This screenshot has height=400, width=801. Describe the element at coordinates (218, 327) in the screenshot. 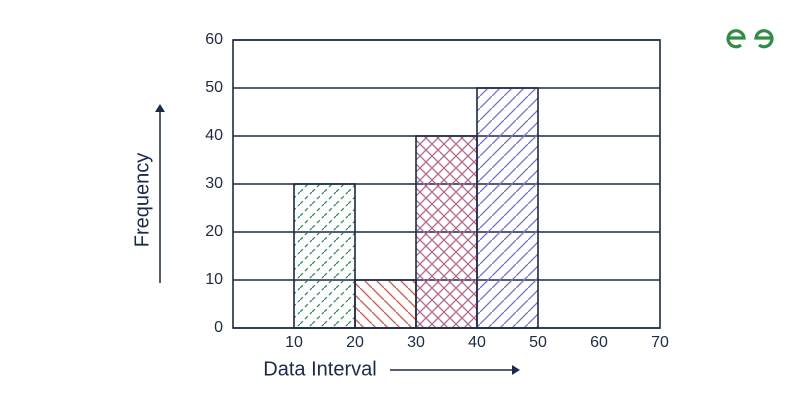

I see `y-tick-label: 0` at that location.